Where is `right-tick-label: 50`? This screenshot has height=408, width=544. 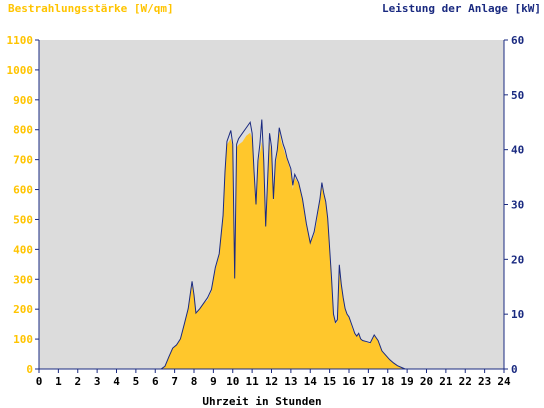 right-tick-label: 50 is located at coordinates (517, 95).